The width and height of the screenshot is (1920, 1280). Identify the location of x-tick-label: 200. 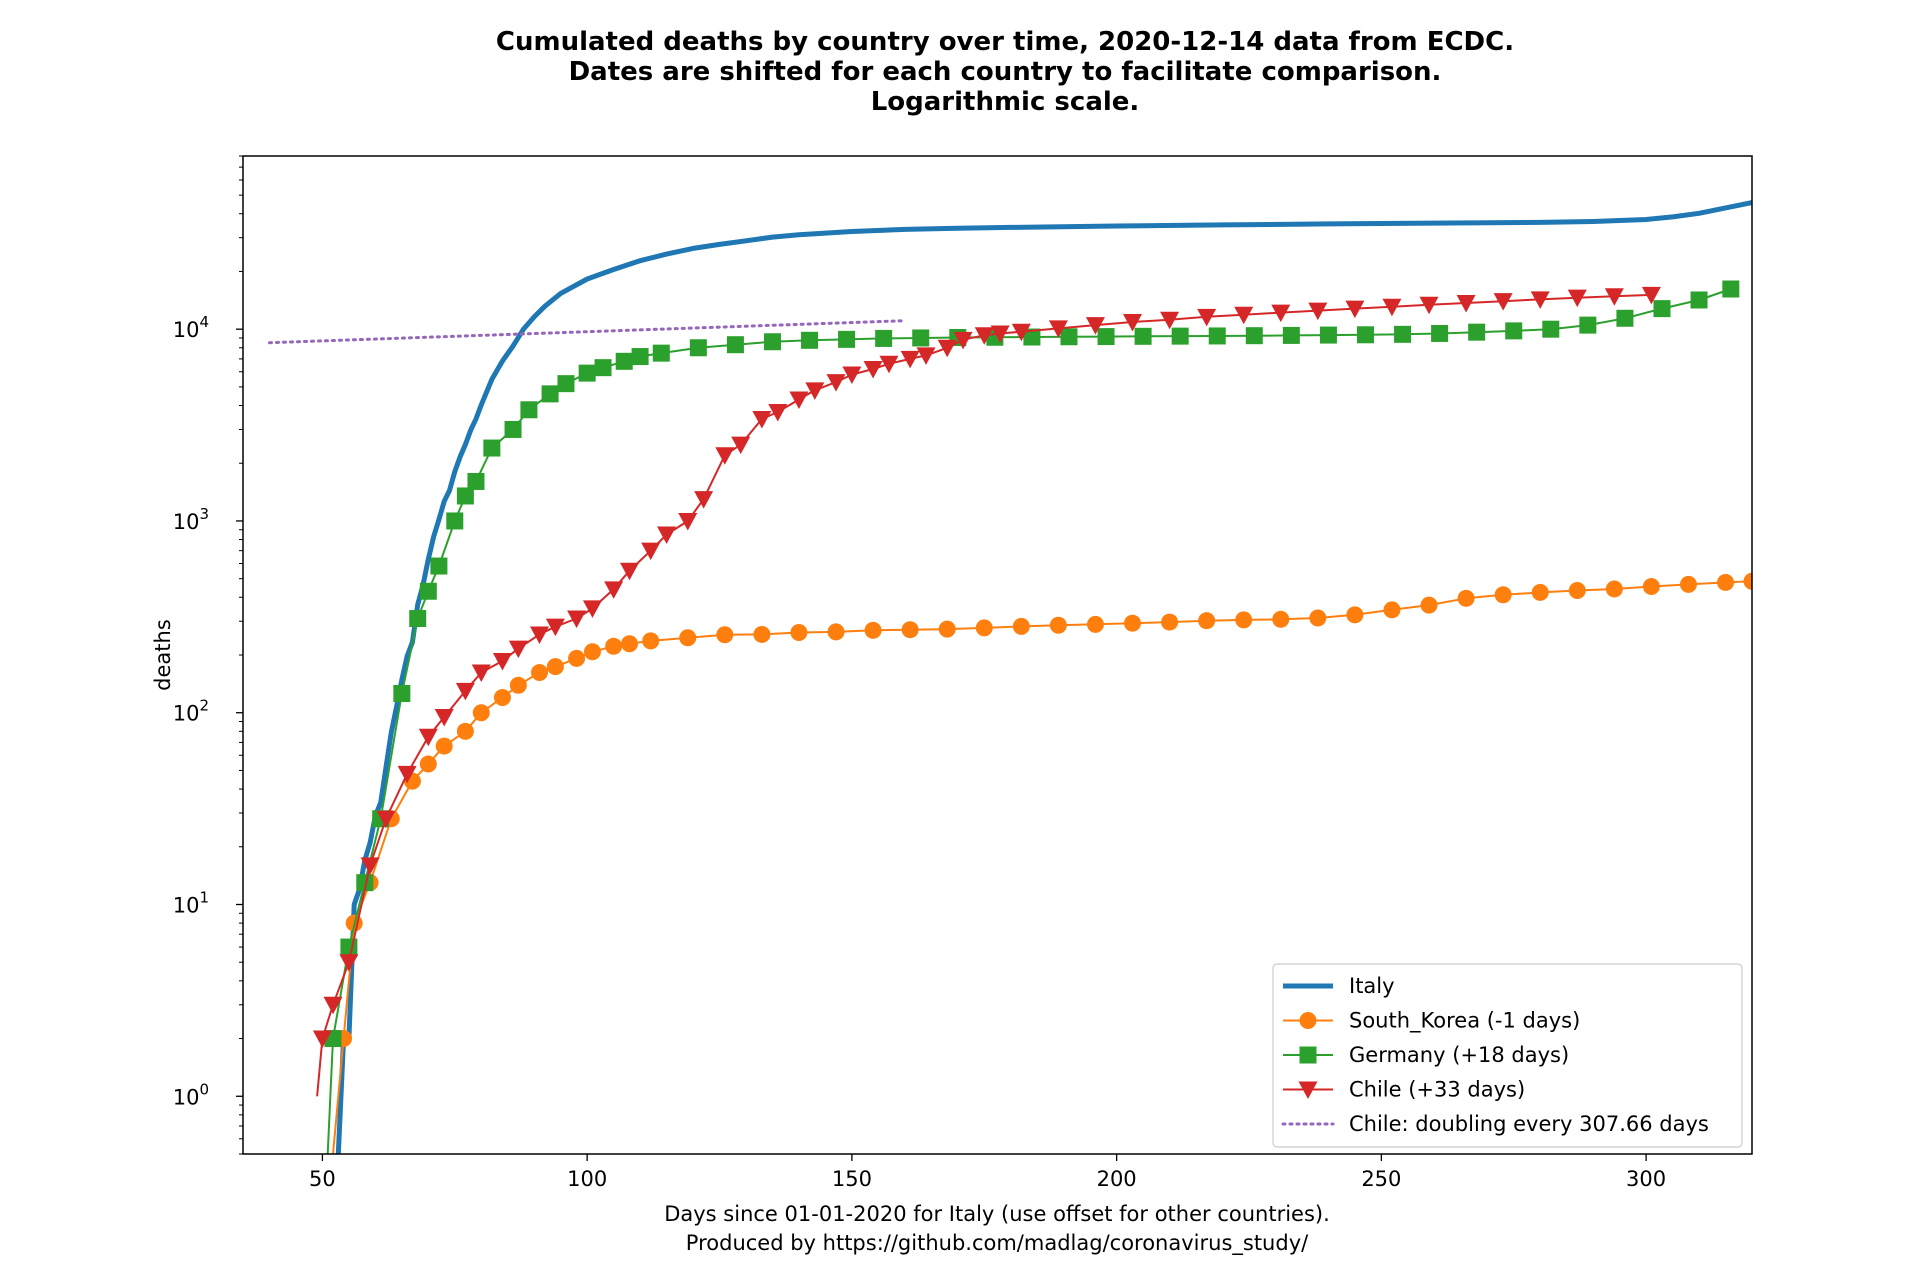
(1117, 1179).